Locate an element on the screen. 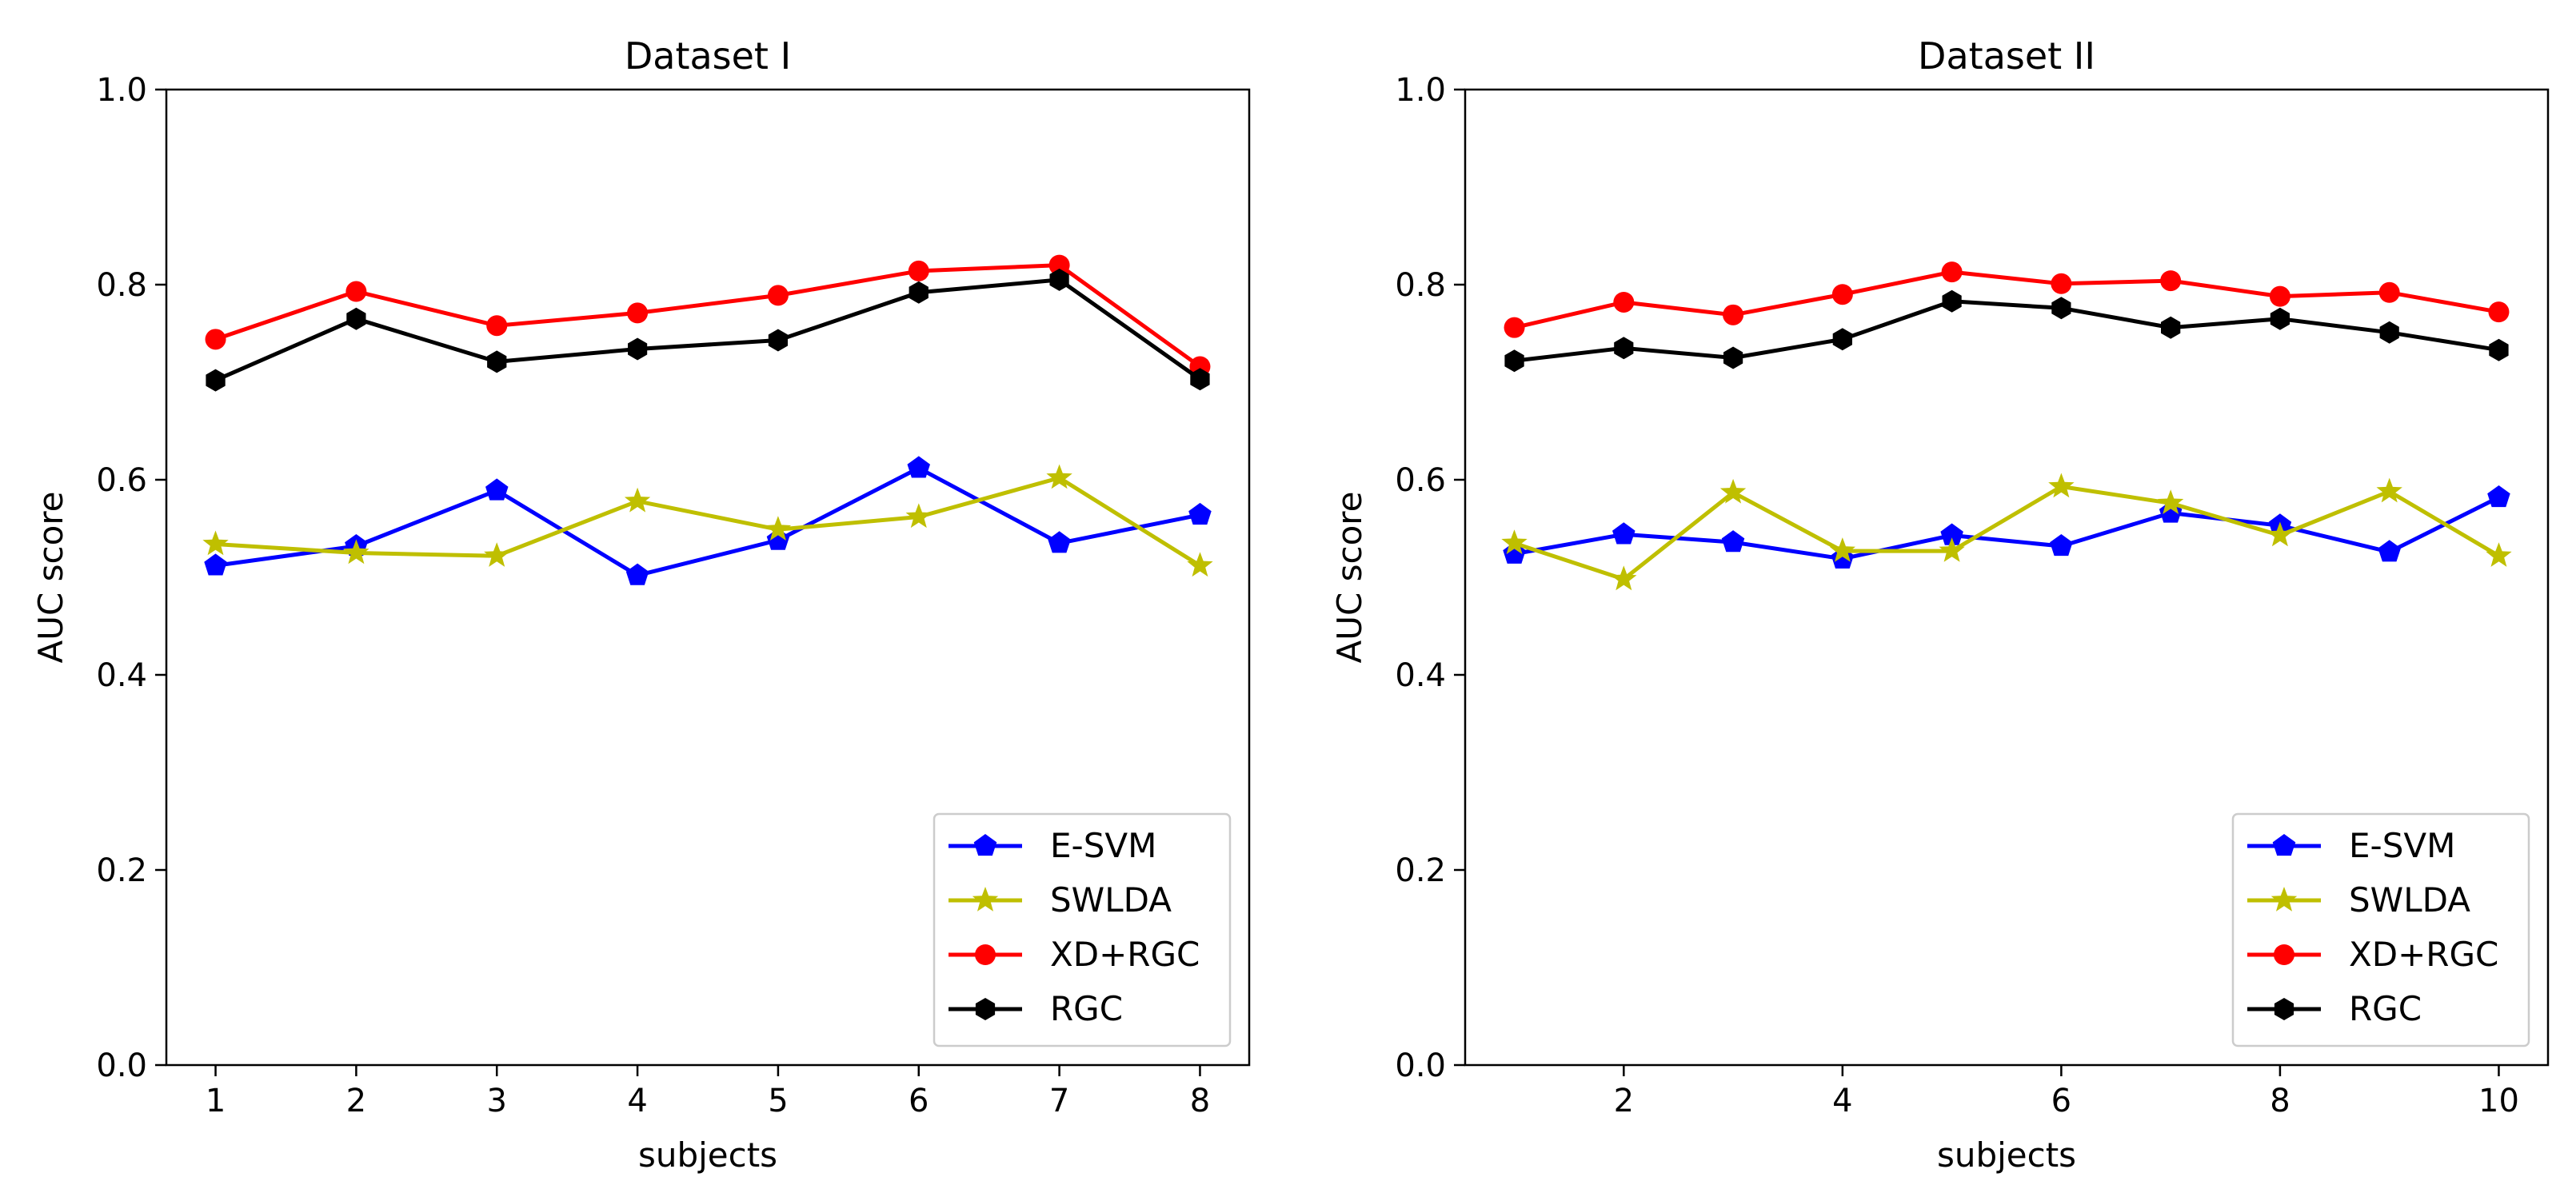 The width and height of the screenshot is (2576, 1201). x-tick-label: 1 is located at coordinates (216, 1101).